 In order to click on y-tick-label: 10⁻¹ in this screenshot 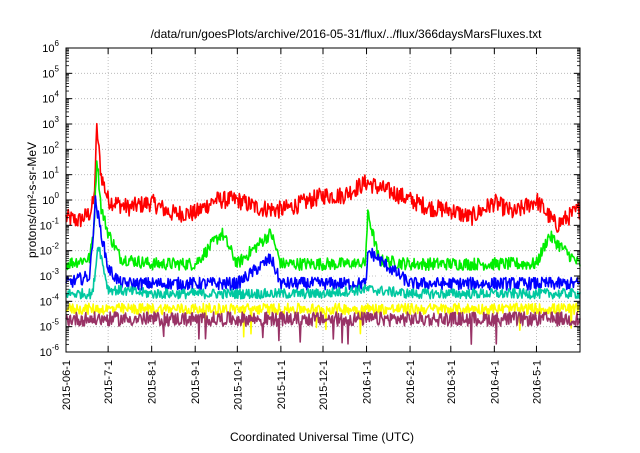, I will do `click(50, 224)`.